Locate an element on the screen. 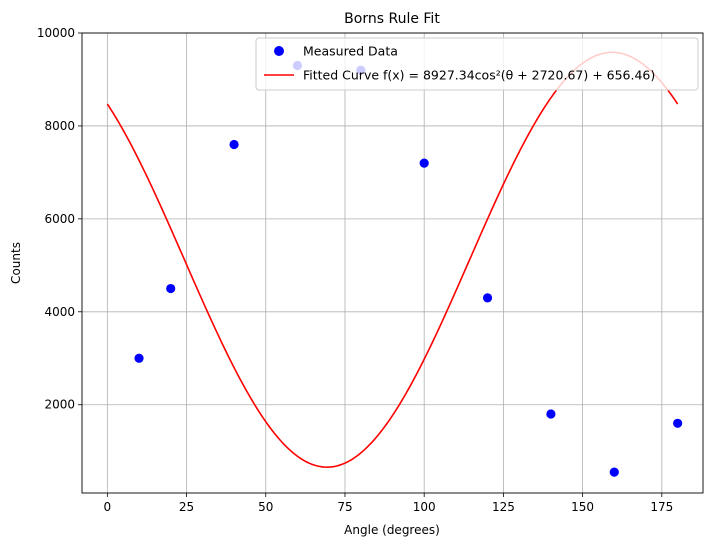 The width and height of the screenshot is (713, 551). legend-marker-measured is located at coordinates (279, 51).